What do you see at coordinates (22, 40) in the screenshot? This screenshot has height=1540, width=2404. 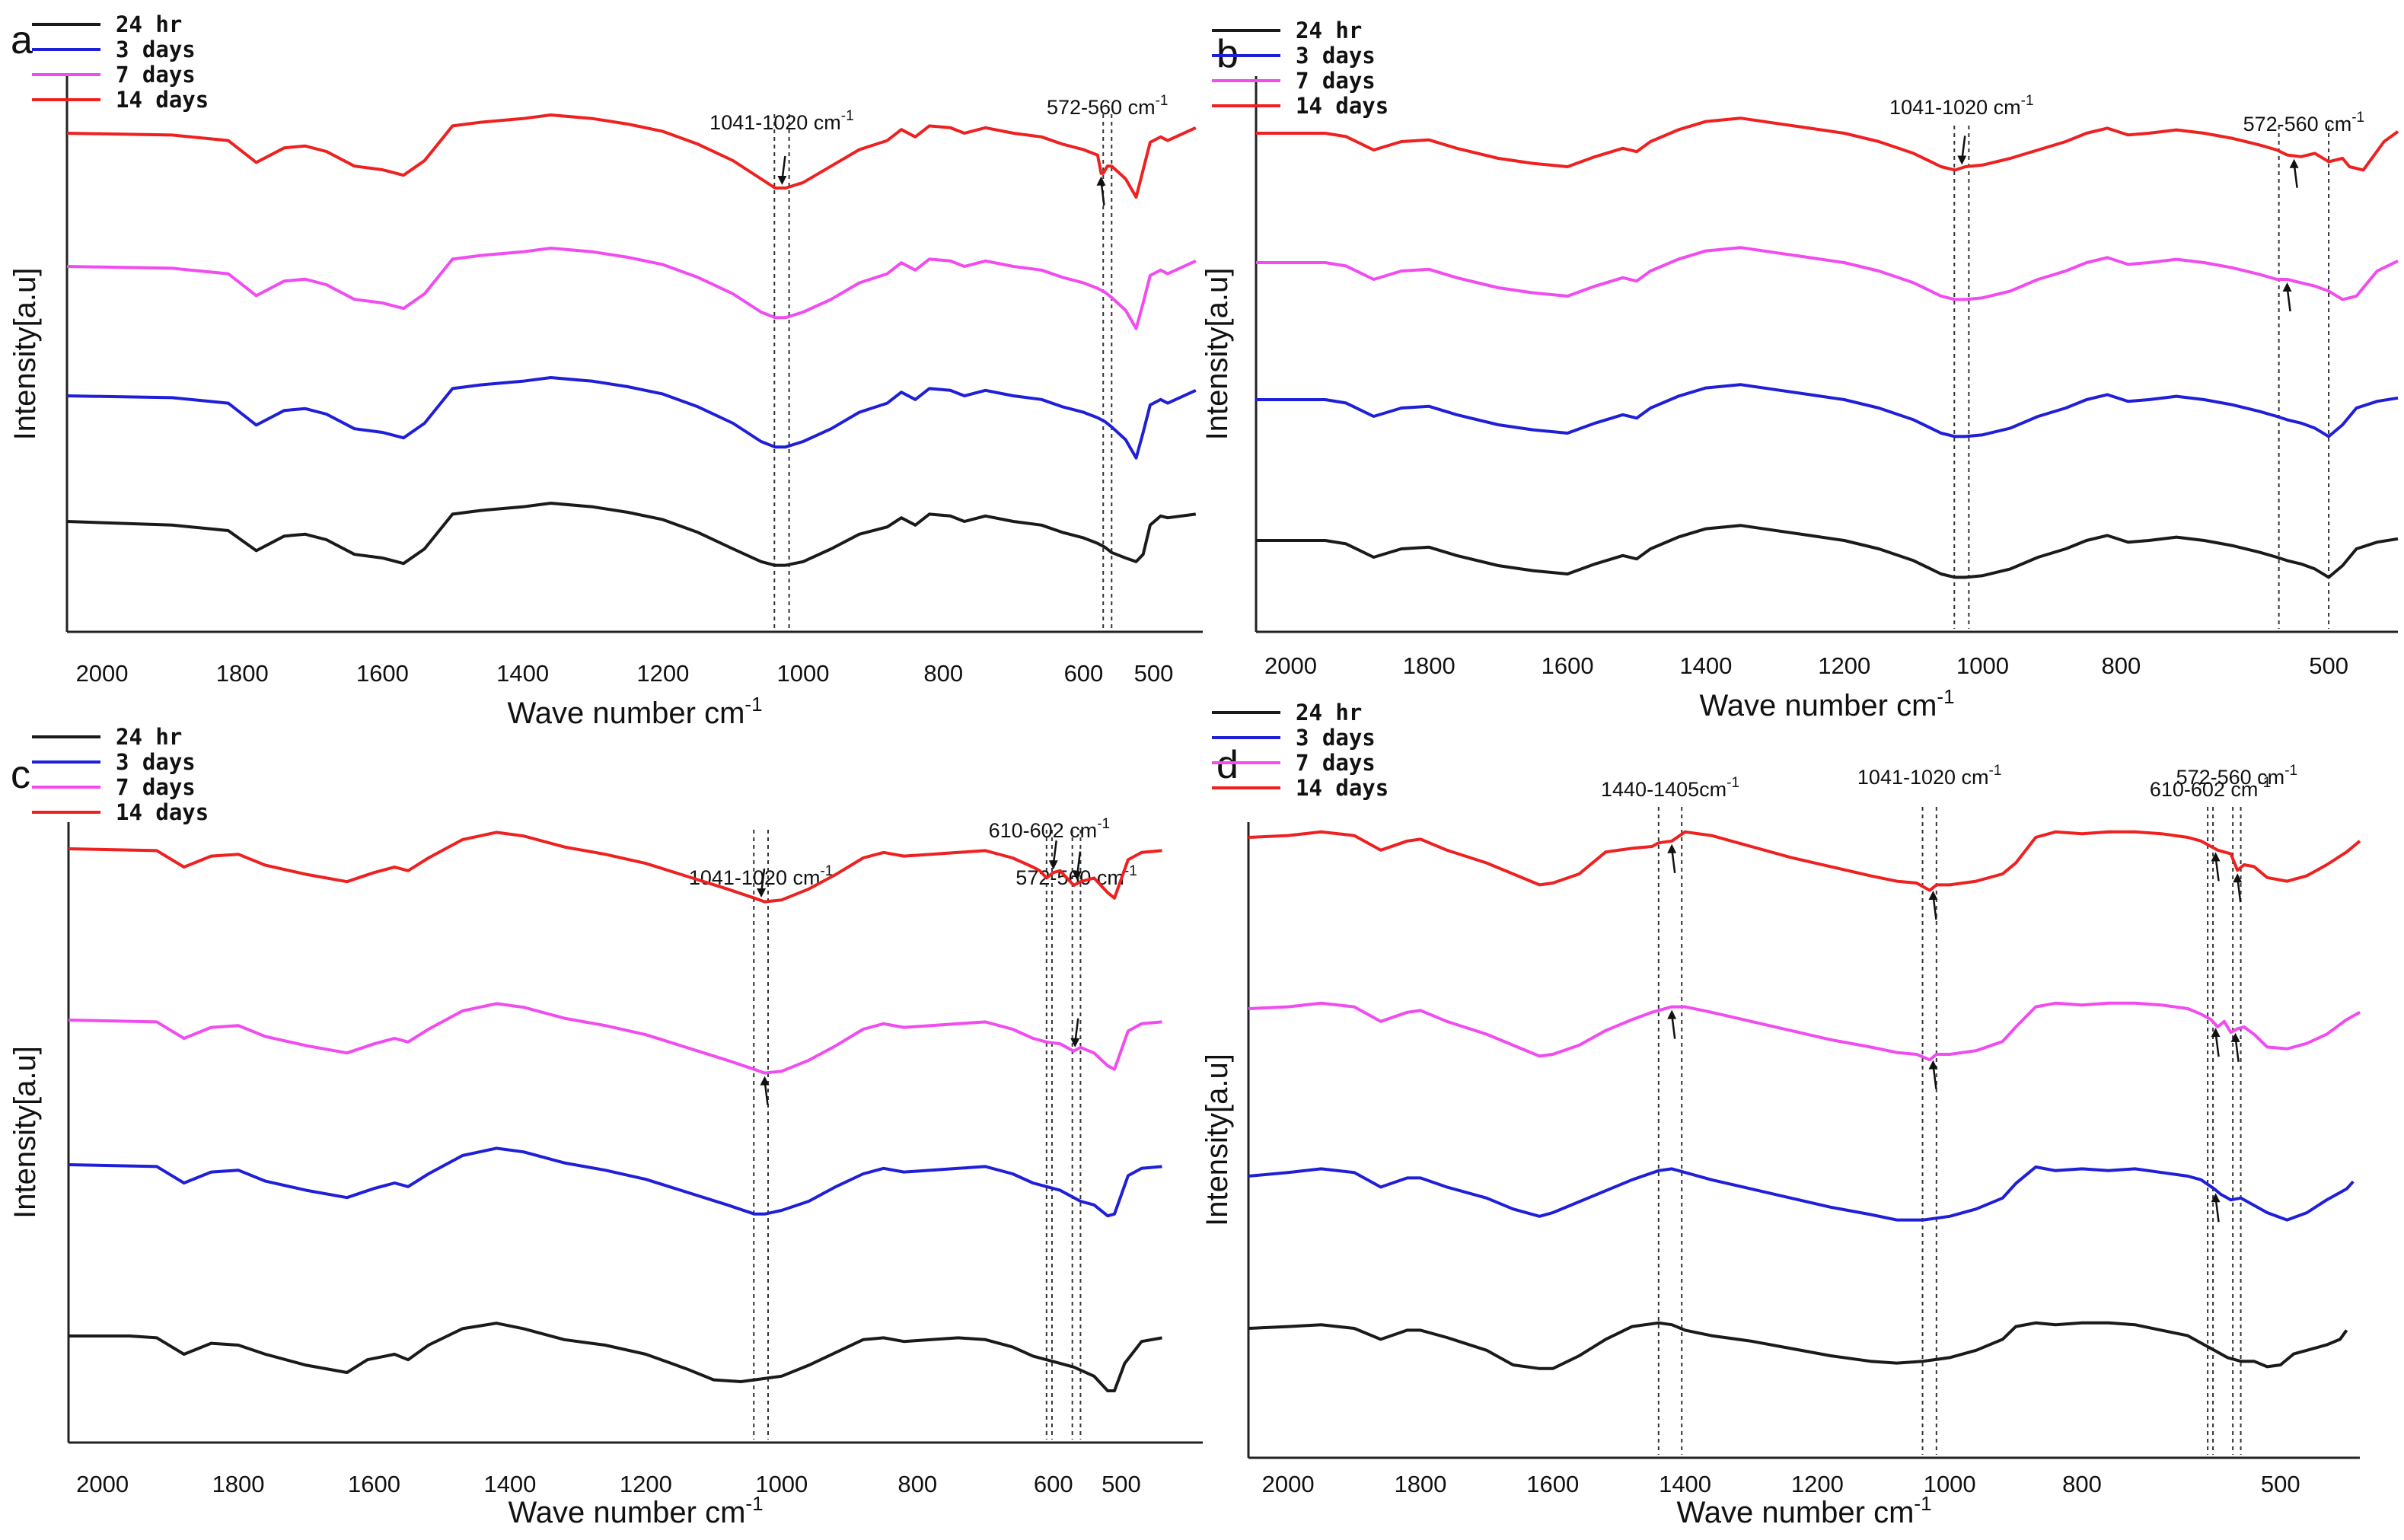 I see `panel-letter: a` at bounding box center [22, 40].